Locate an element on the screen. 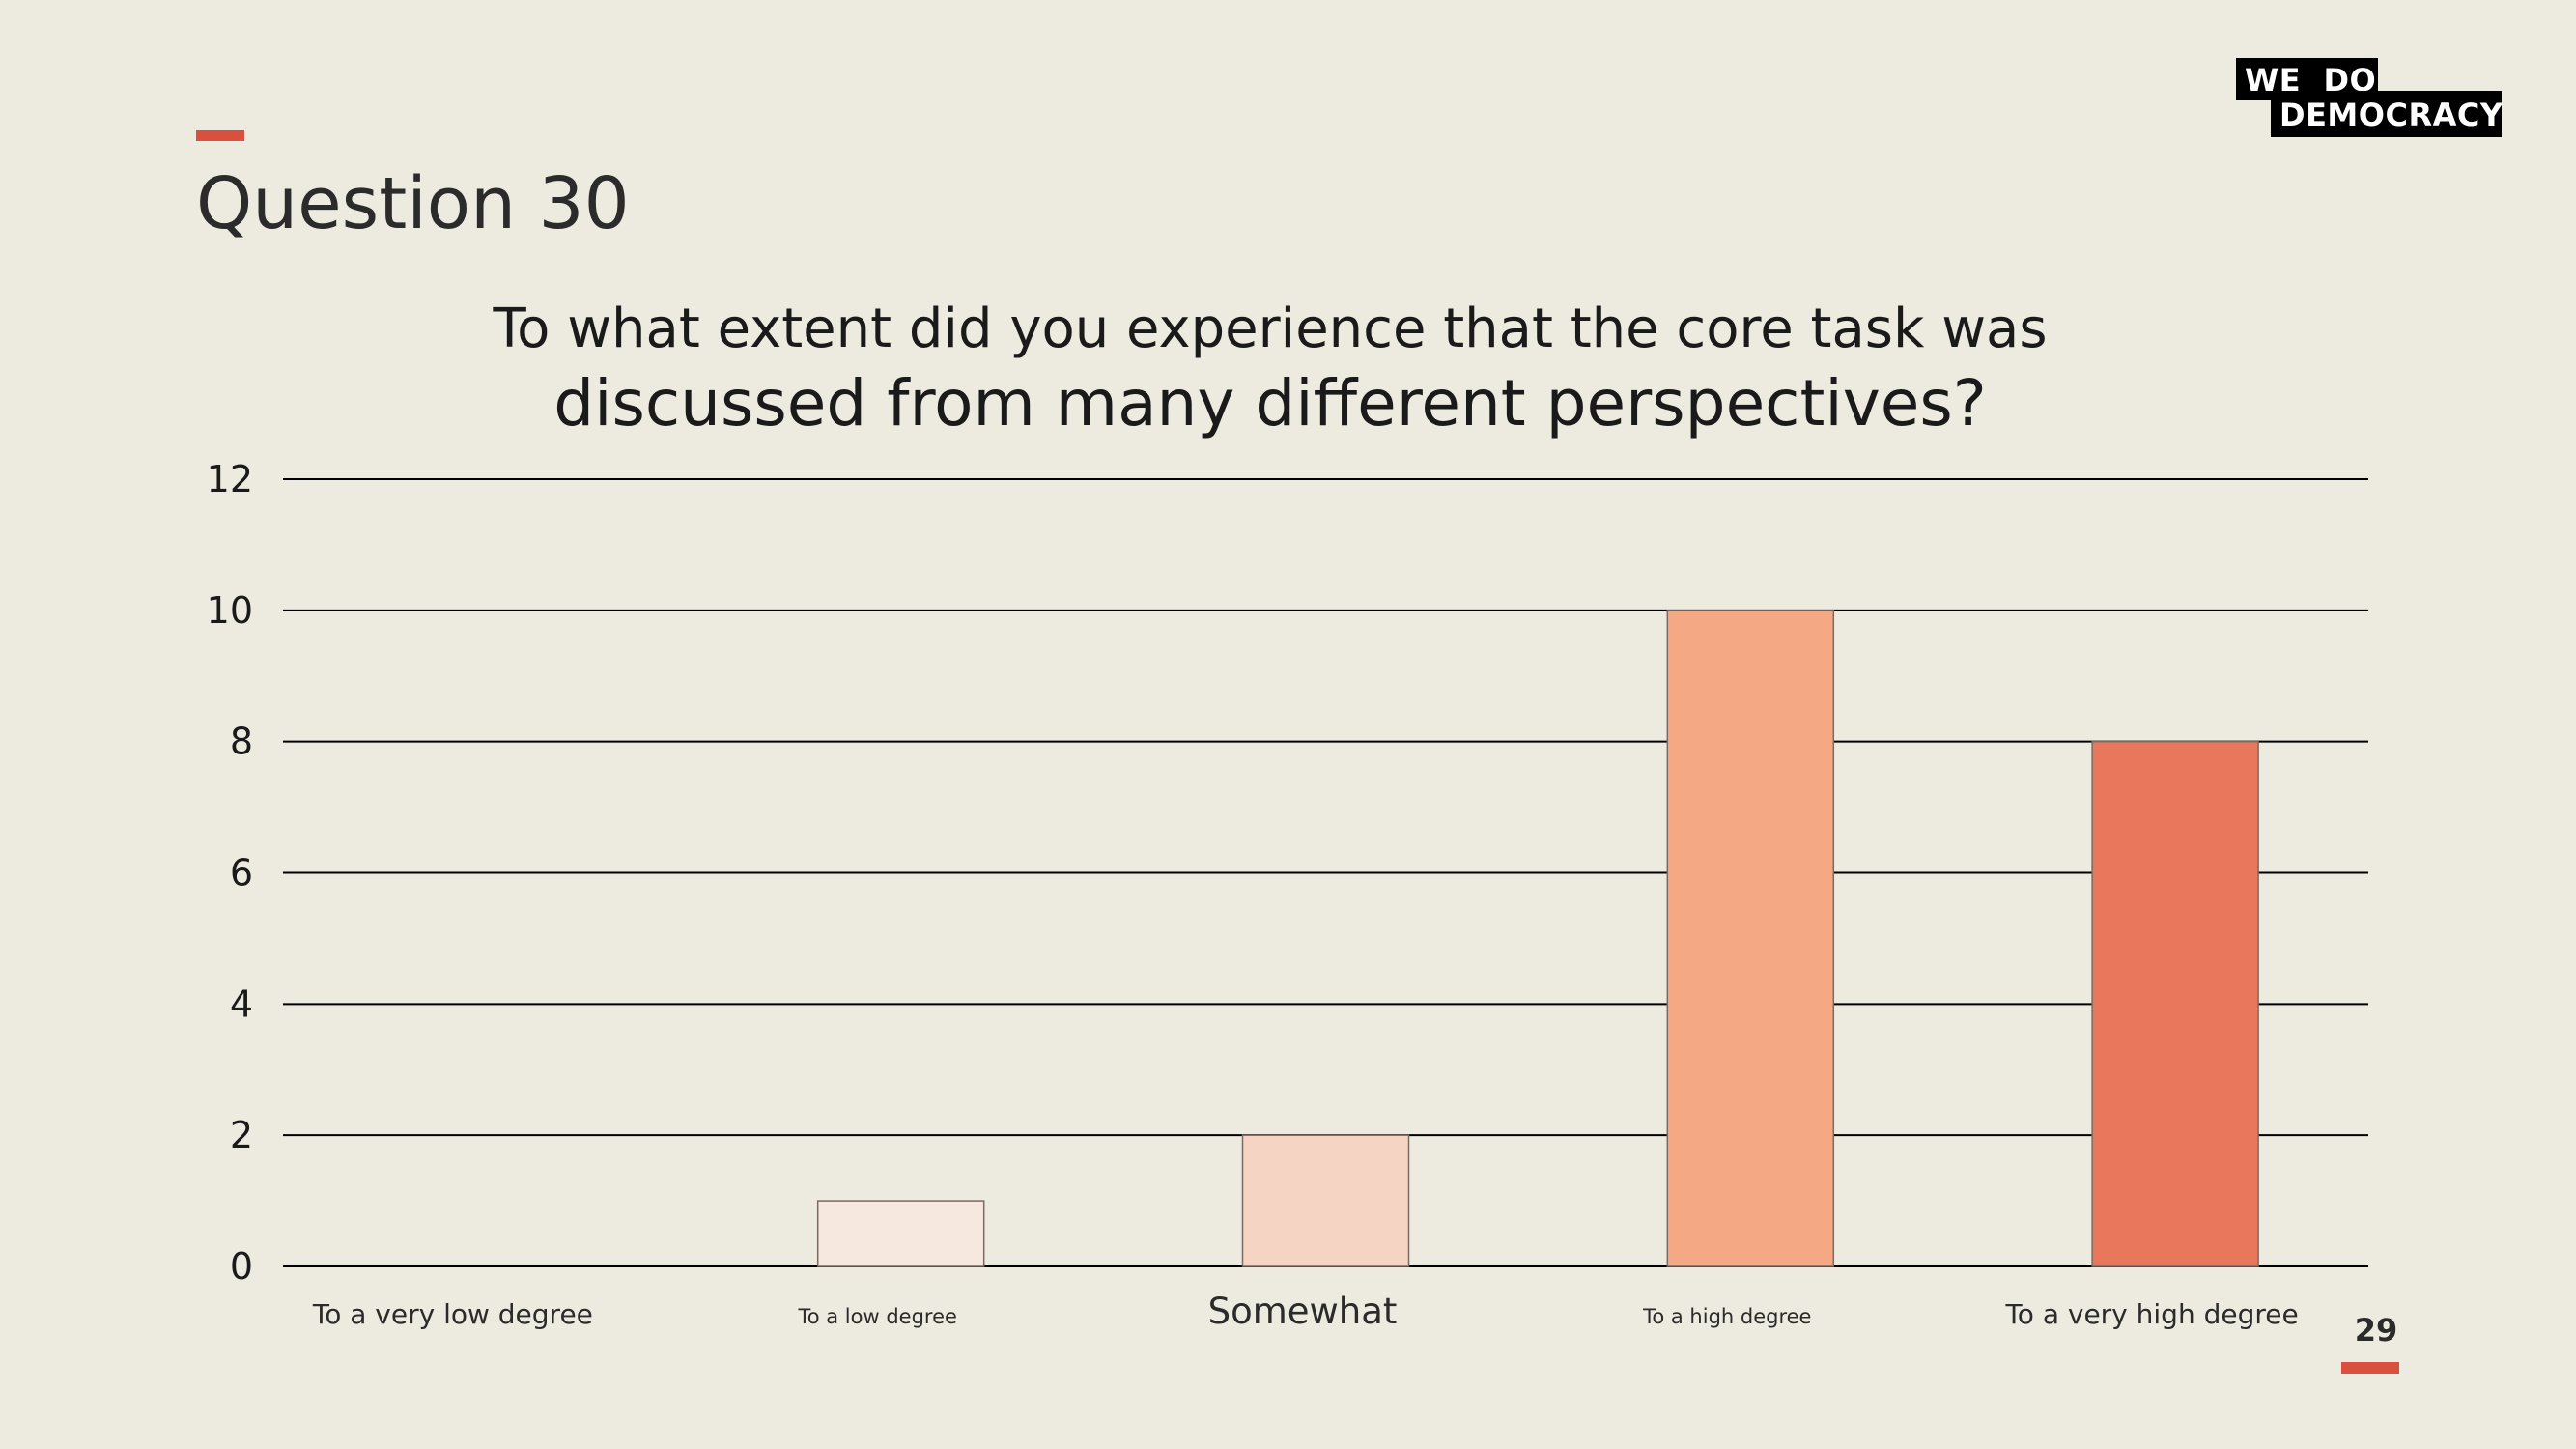  x-tick-label: To a very high degree is located at coordinates (2151, 1314).